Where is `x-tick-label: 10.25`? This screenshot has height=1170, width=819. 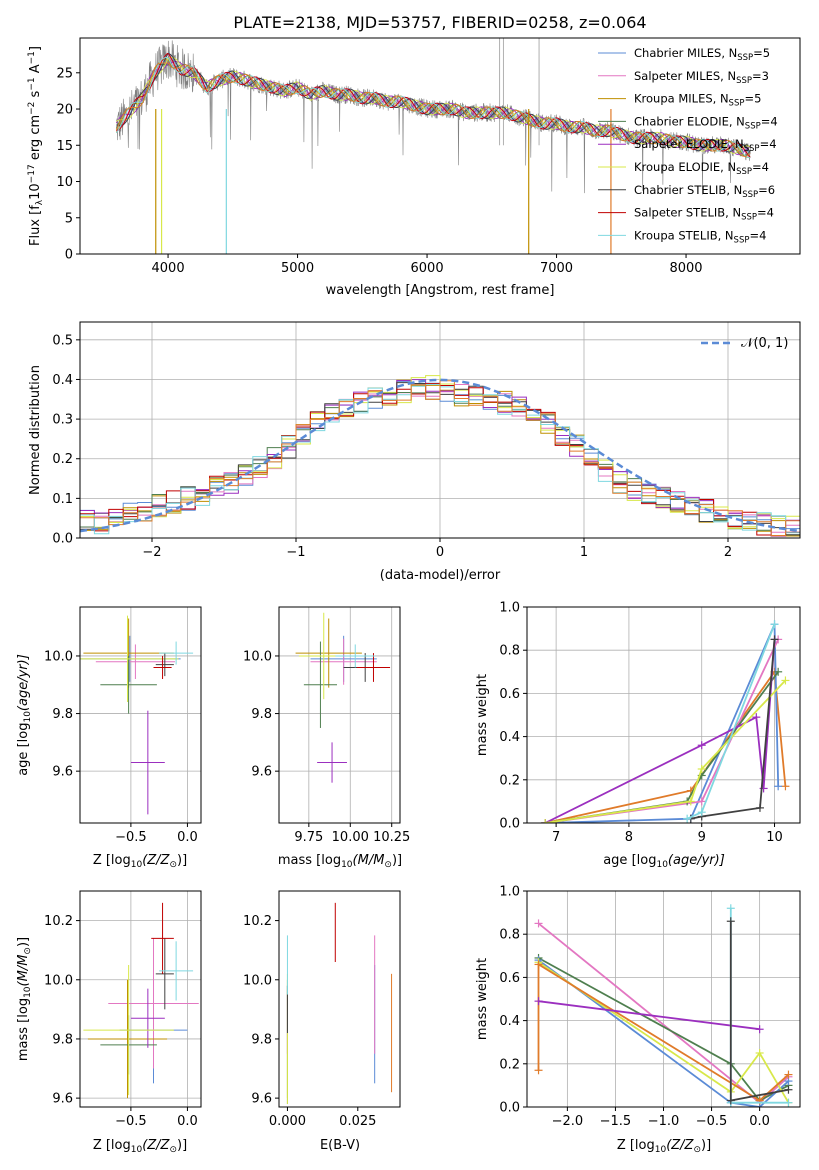
x-tick-label: 10.25 is located at coordinates (391, 837).